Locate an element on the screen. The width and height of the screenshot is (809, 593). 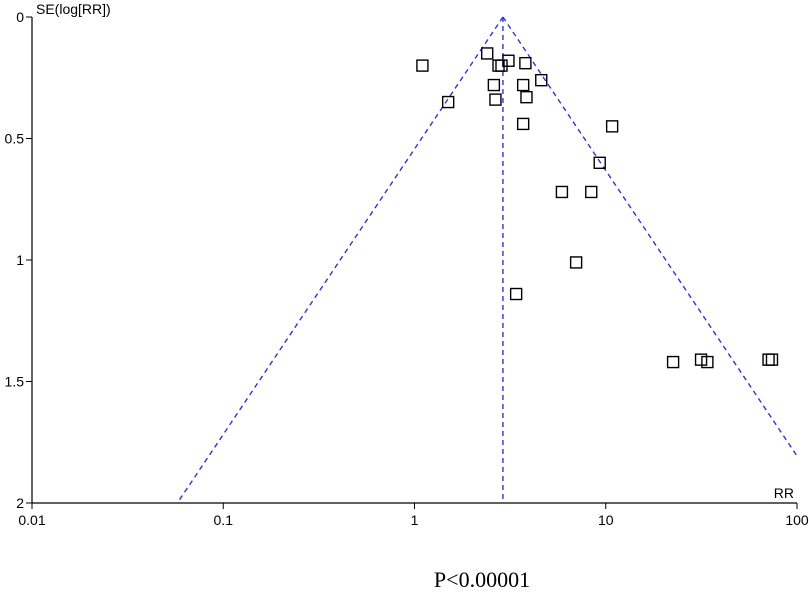
x-axis-title: RR is located at coordinates (784, 493).